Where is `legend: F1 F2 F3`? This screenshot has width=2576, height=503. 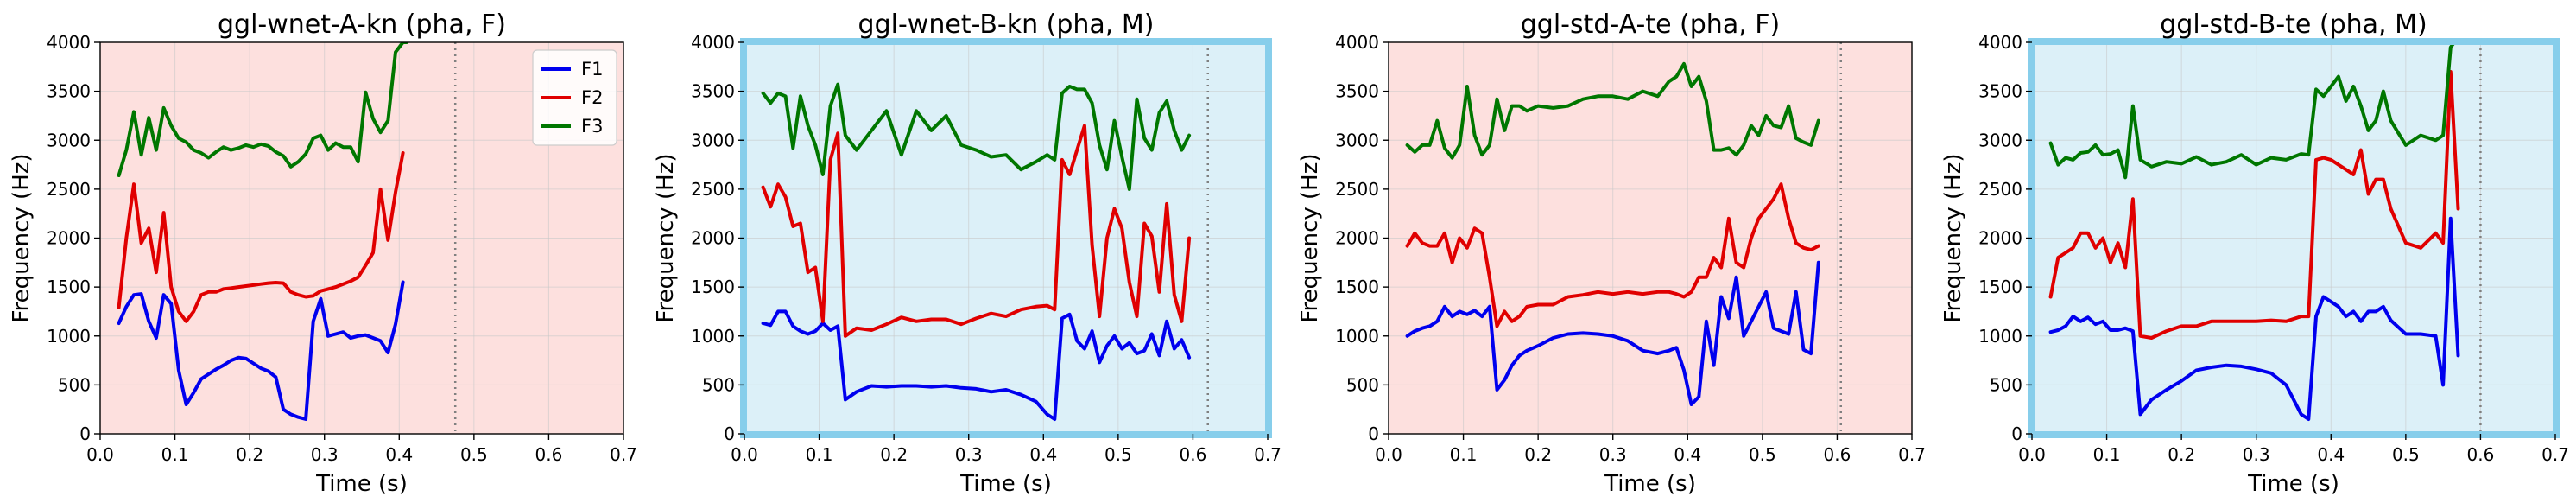
legend: F1 F2 F3 is located at coordinates (574, 97).